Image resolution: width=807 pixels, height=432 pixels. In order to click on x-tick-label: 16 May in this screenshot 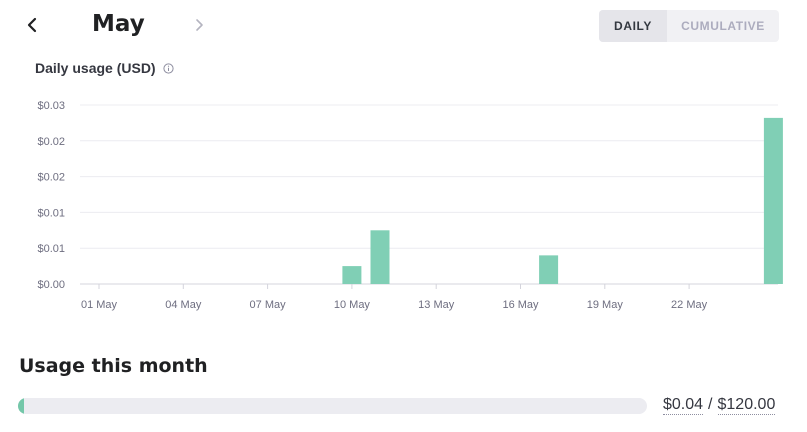, I will do `click(520, 305)`.